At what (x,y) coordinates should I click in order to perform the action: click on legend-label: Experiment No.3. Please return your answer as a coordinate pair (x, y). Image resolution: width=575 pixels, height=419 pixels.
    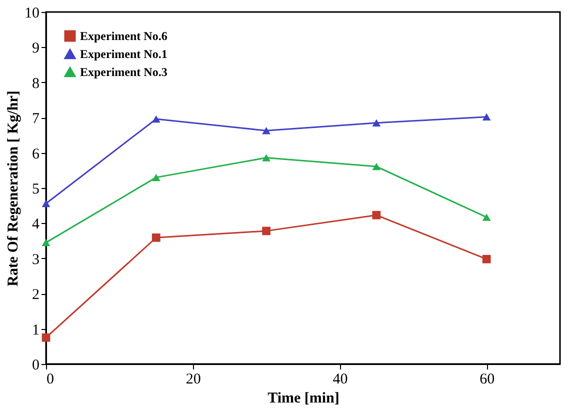
    Looking at the image, I should click on (124, 72).